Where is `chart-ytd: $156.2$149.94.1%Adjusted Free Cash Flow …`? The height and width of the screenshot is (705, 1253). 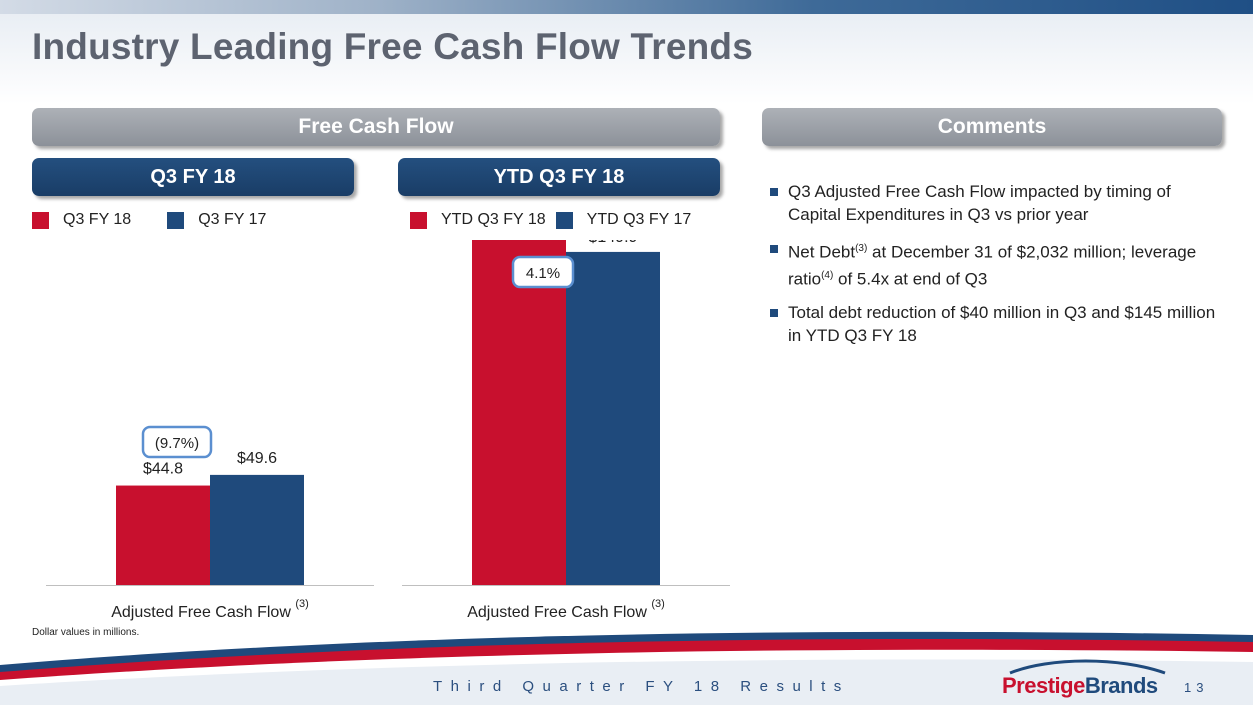
chart-ytd: $156.2$149.94.1%Adjusted Free Cash Flow … is located at coordinates (566, 430).